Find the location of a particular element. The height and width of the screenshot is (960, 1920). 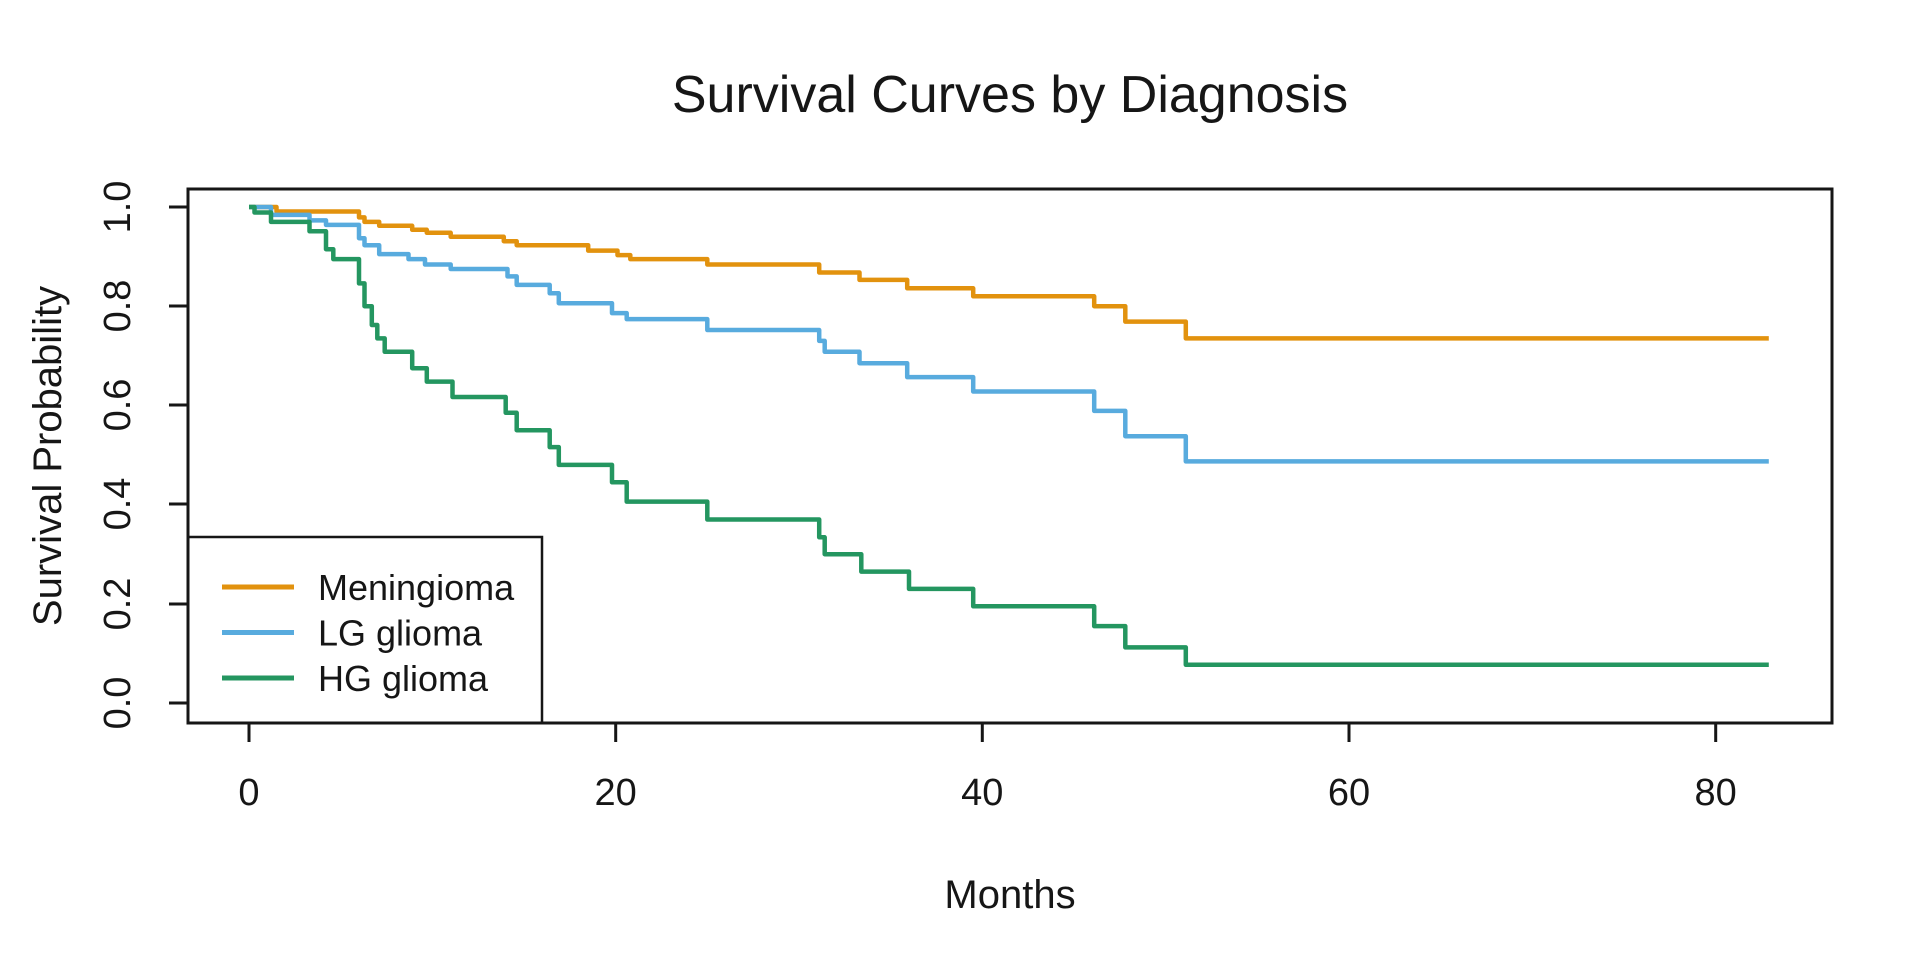

y-tick-label: 0.2 is located at coordinates (118, 604).